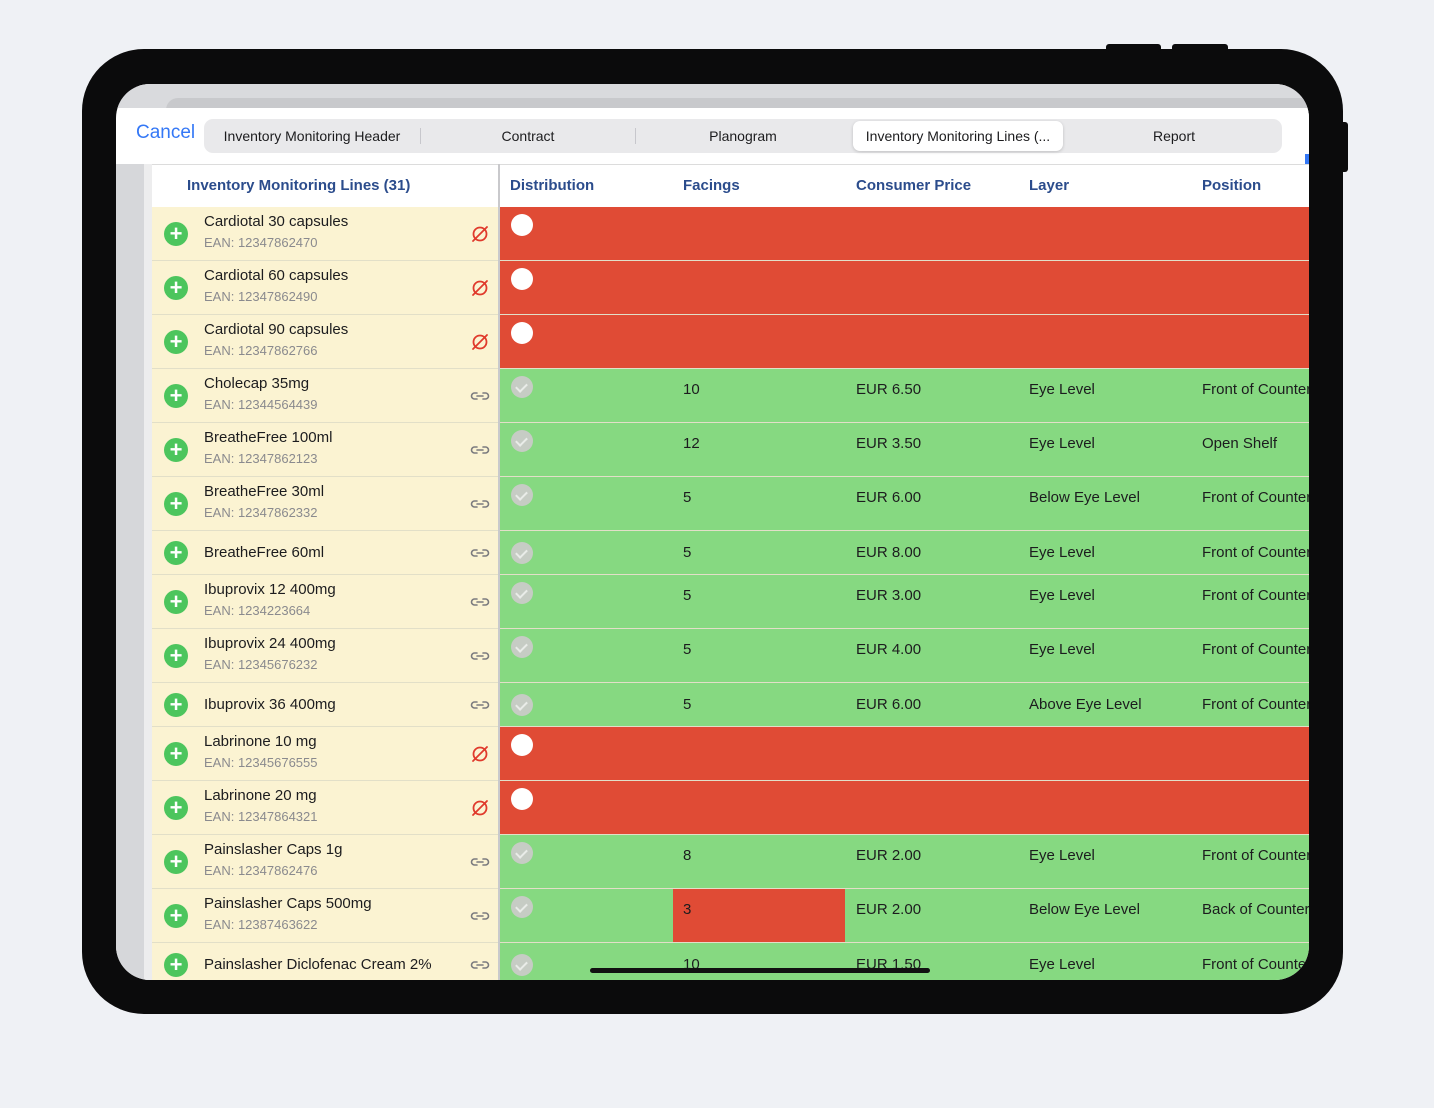 This screenshot has height=1108, width=1434. Describe the element at coordinates (1085, 704) in the screenshot. I see `layer-value: Above Eye Level` at that location.